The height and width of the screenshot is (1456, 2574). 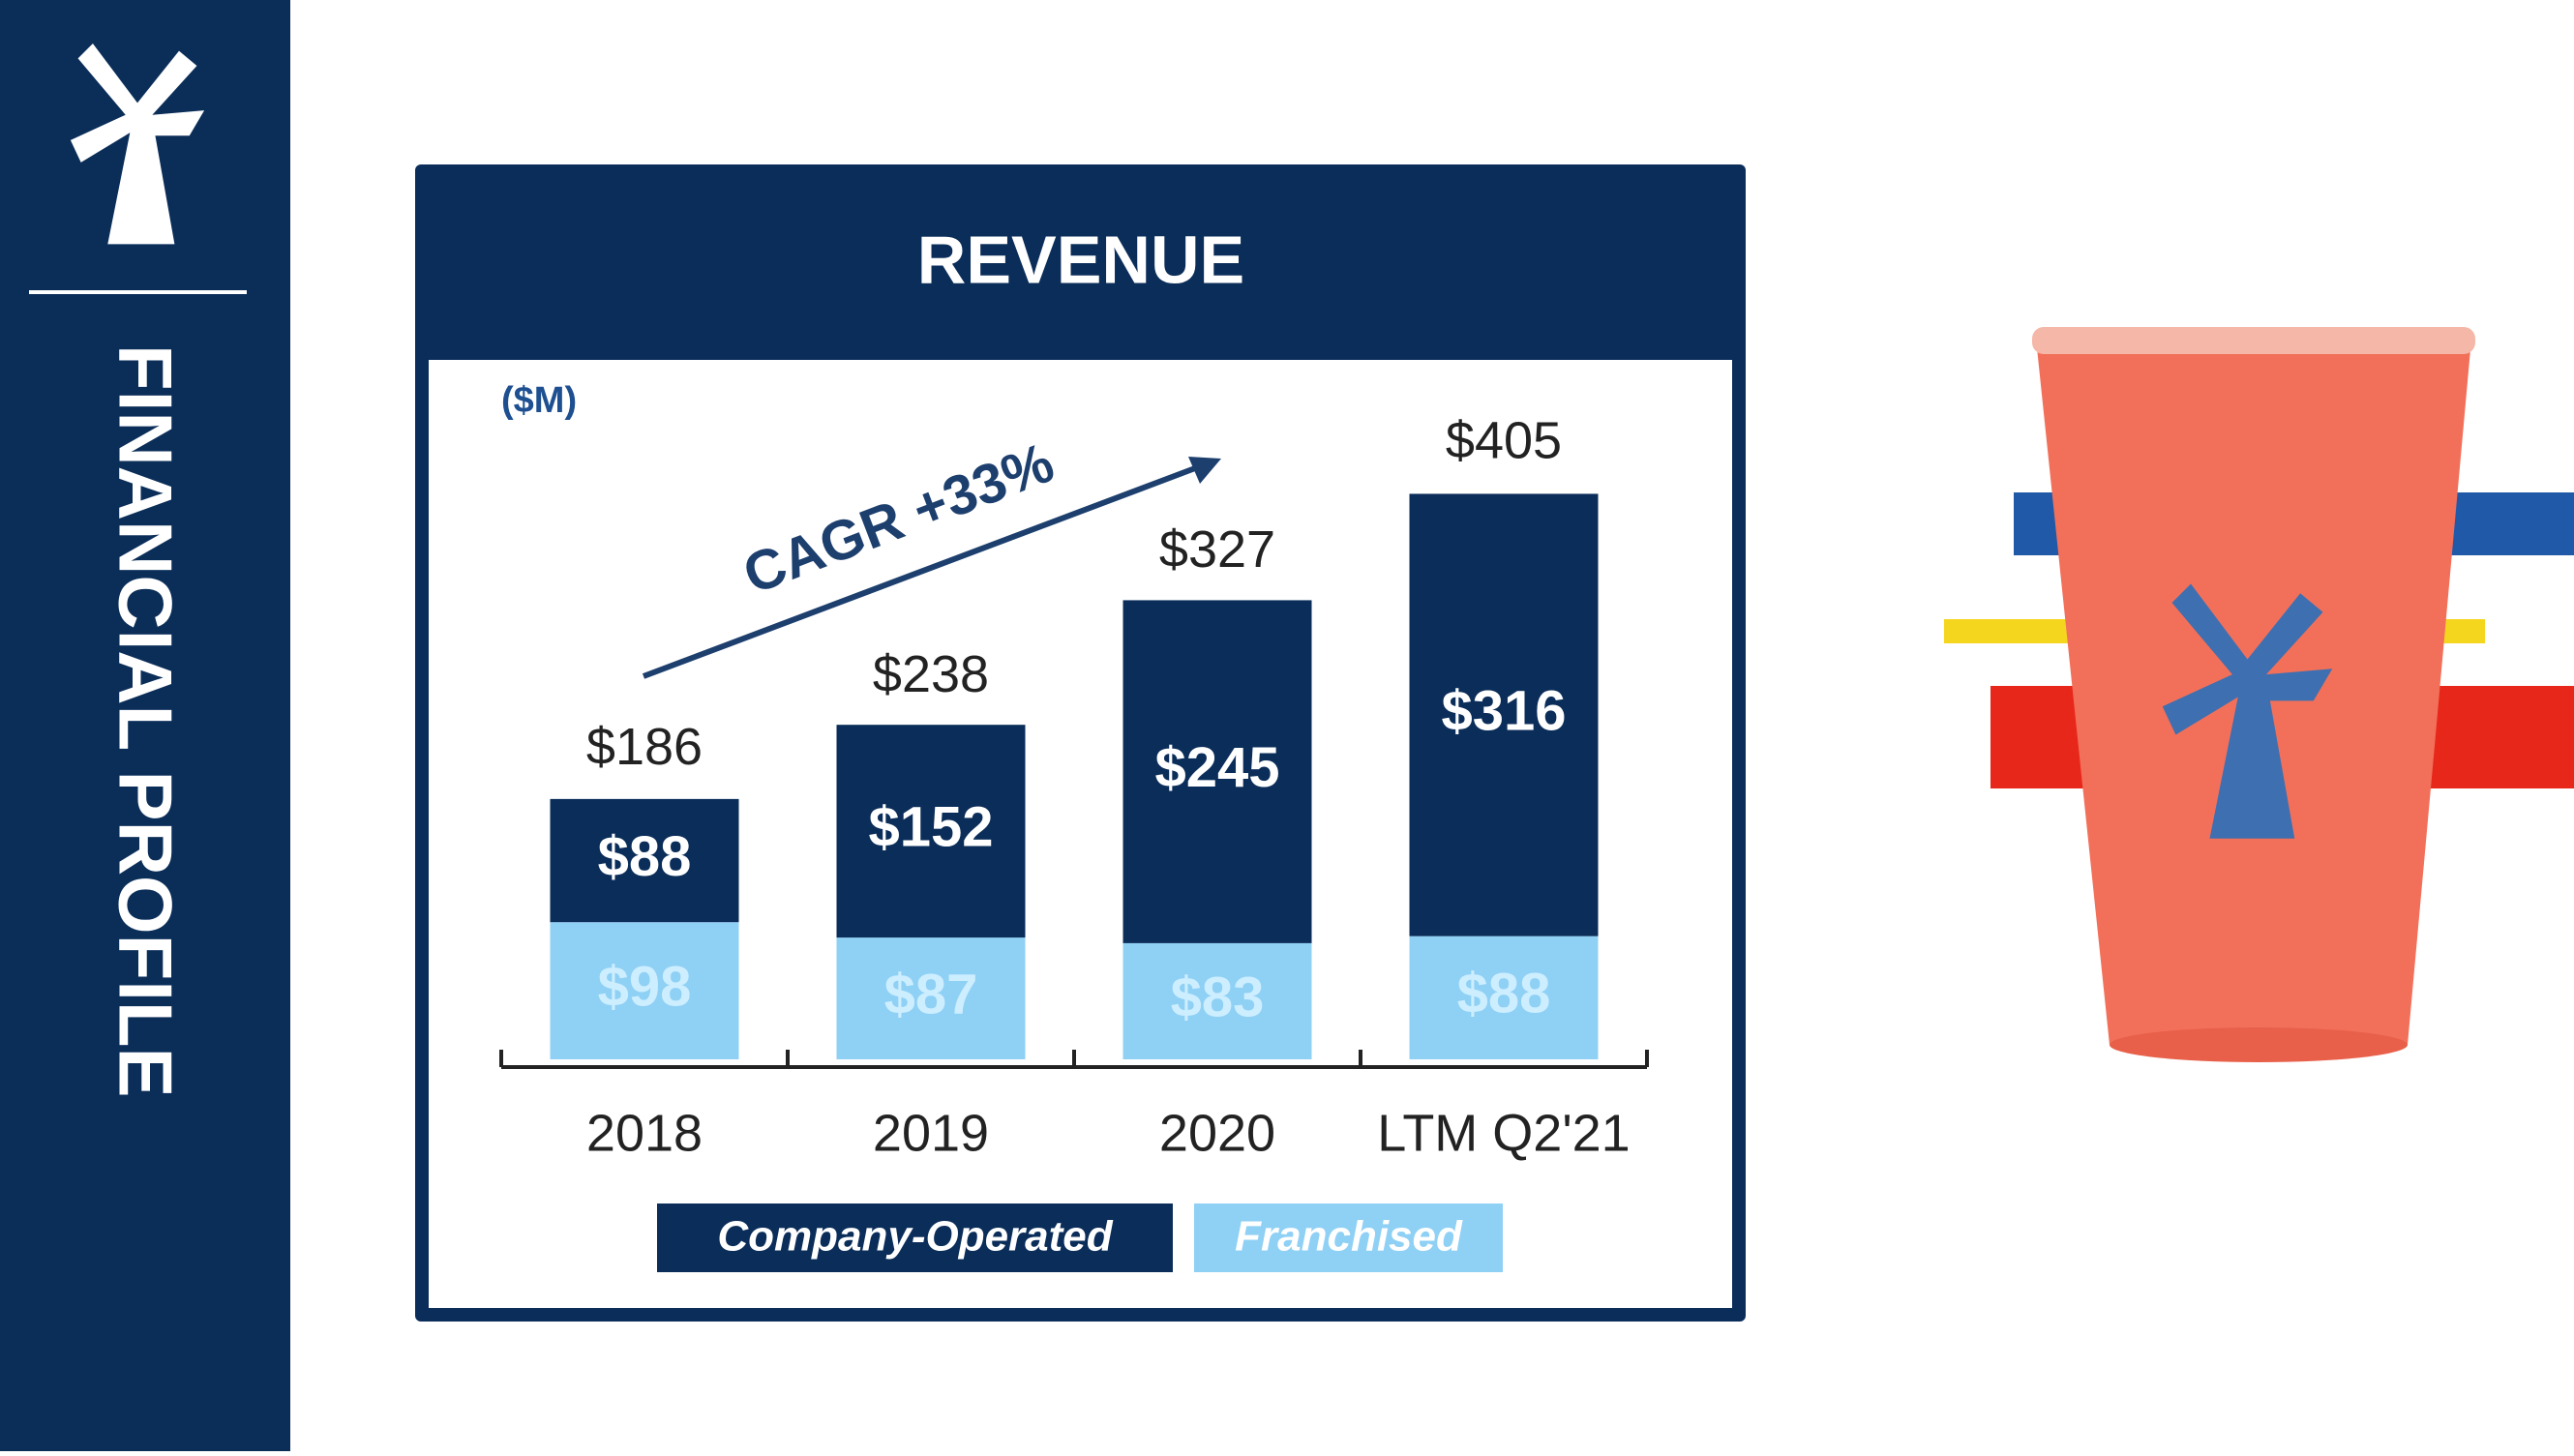 I want to click on x-tick-label: 2019, so click(x=931, y=1133).